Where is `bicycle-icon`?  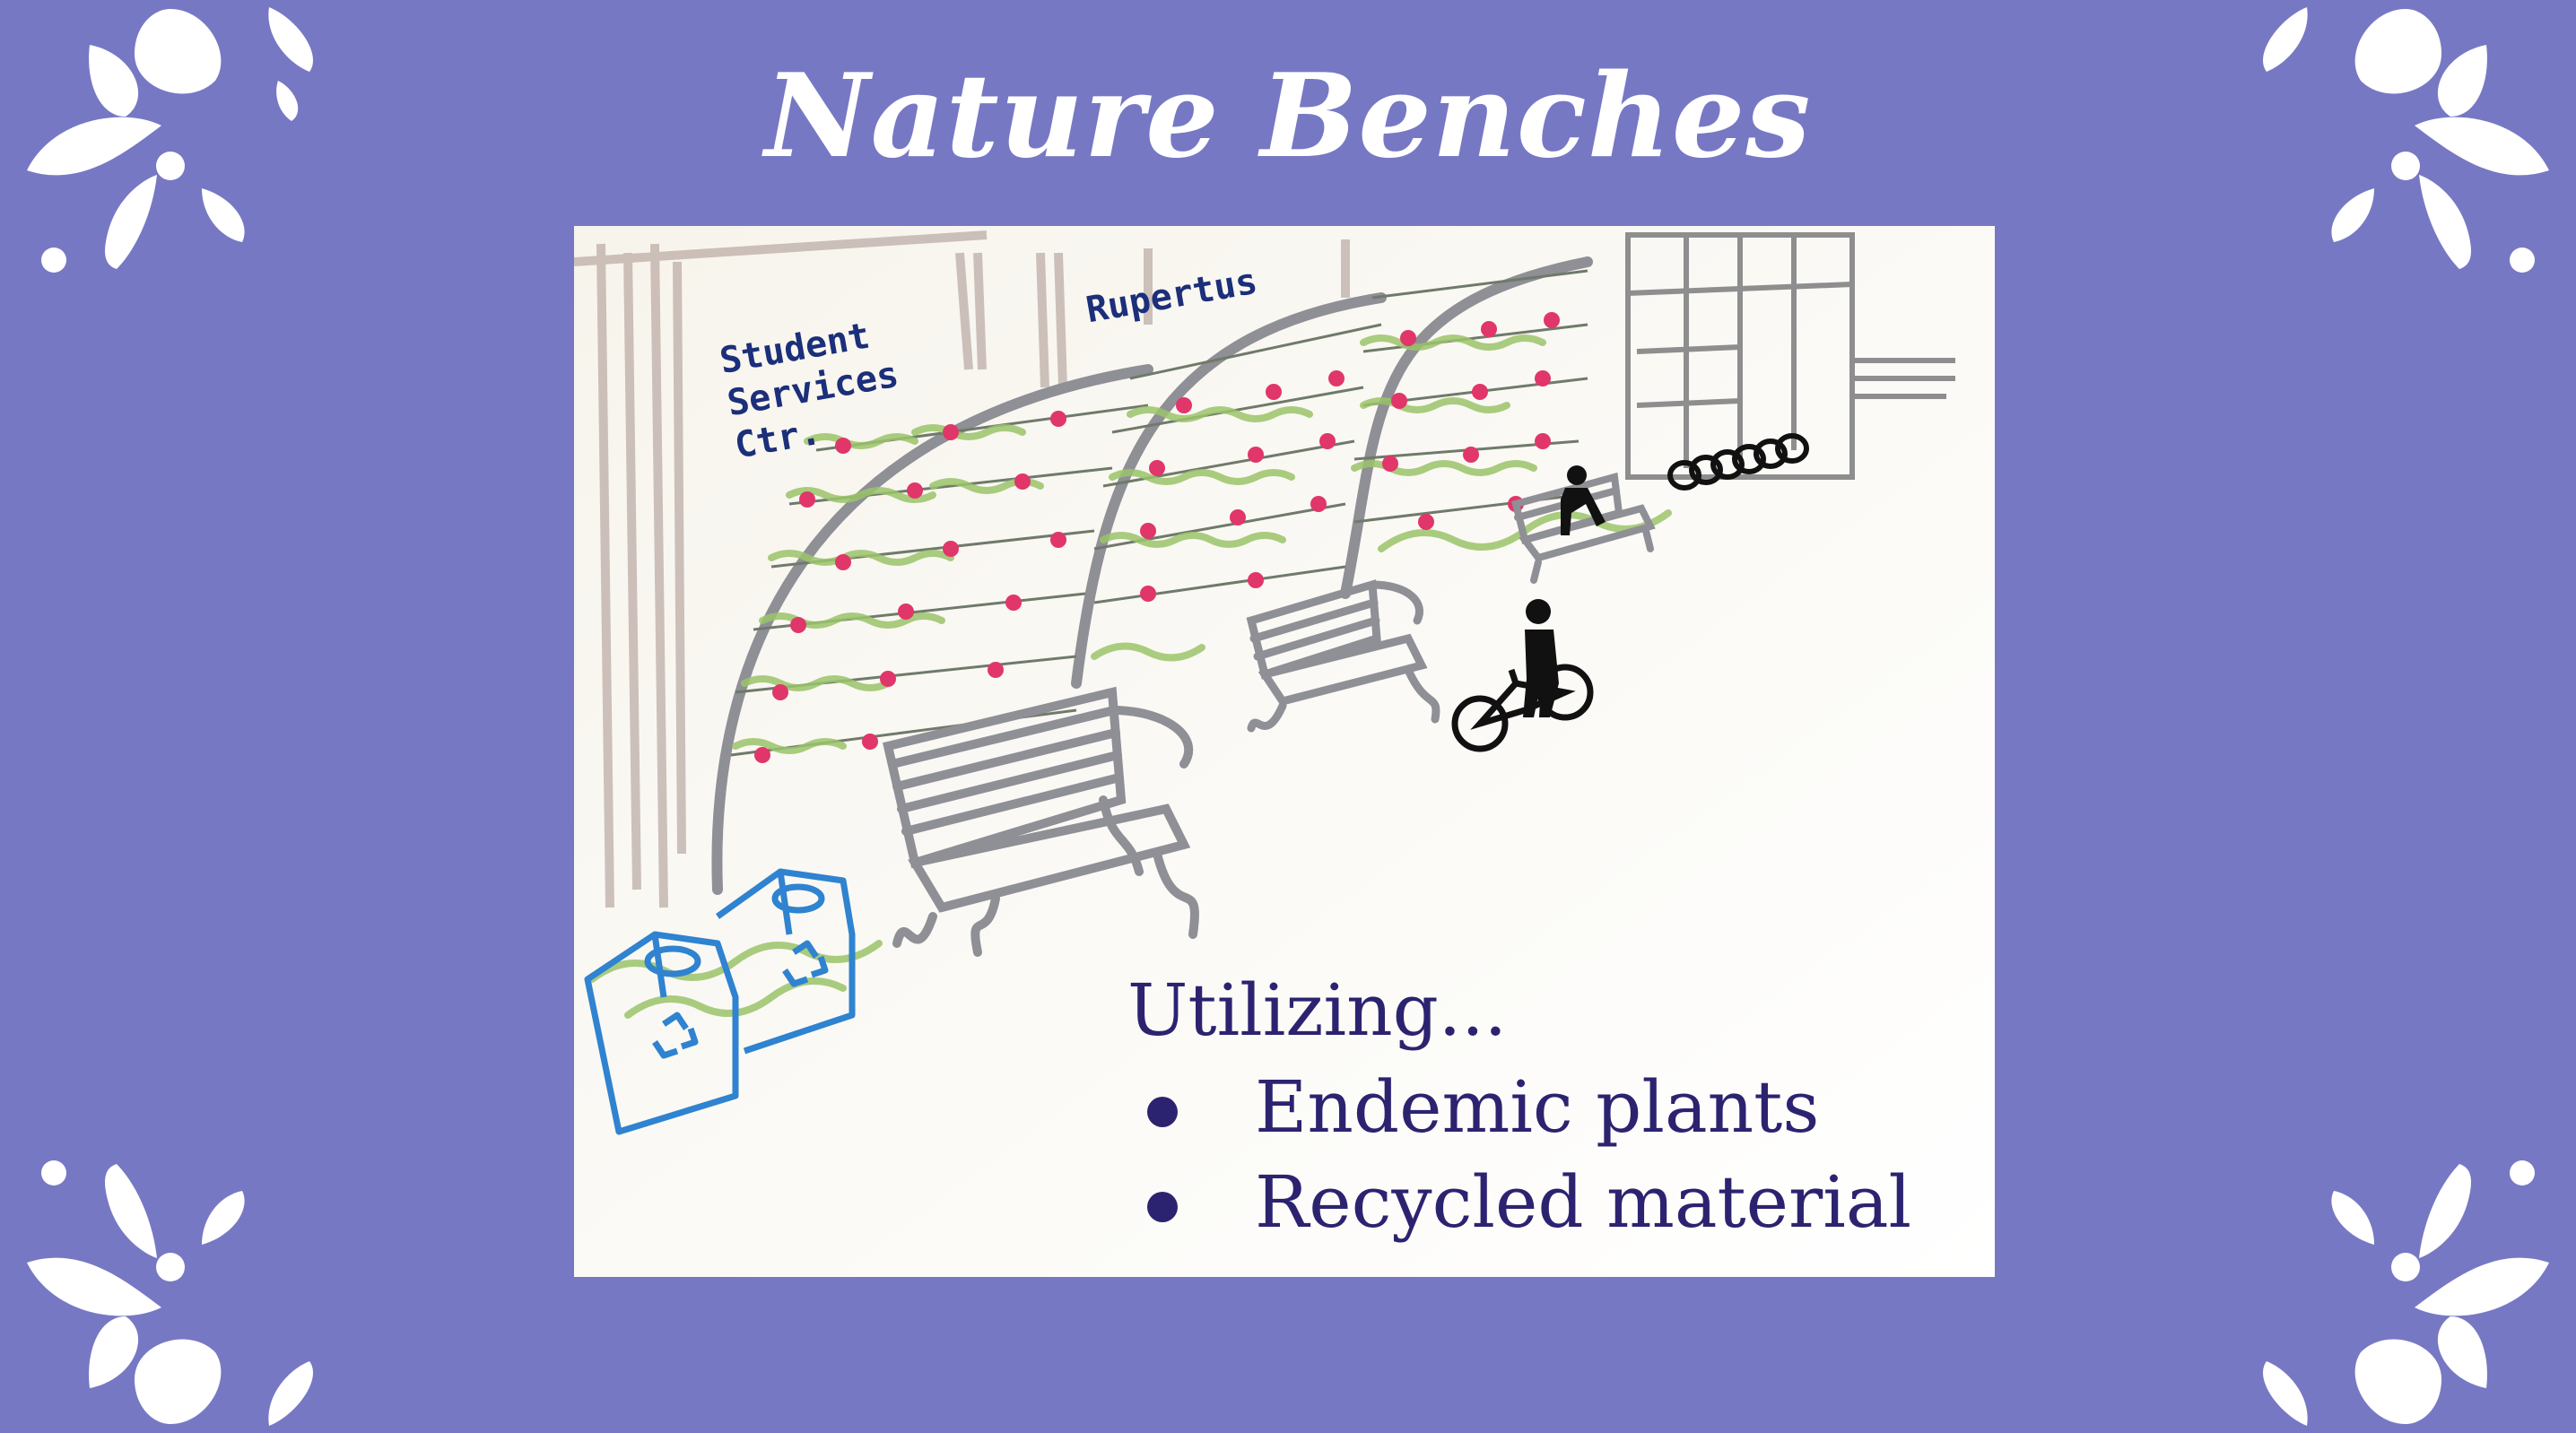
bicycle-icon is located at coordinates (1522, 708).